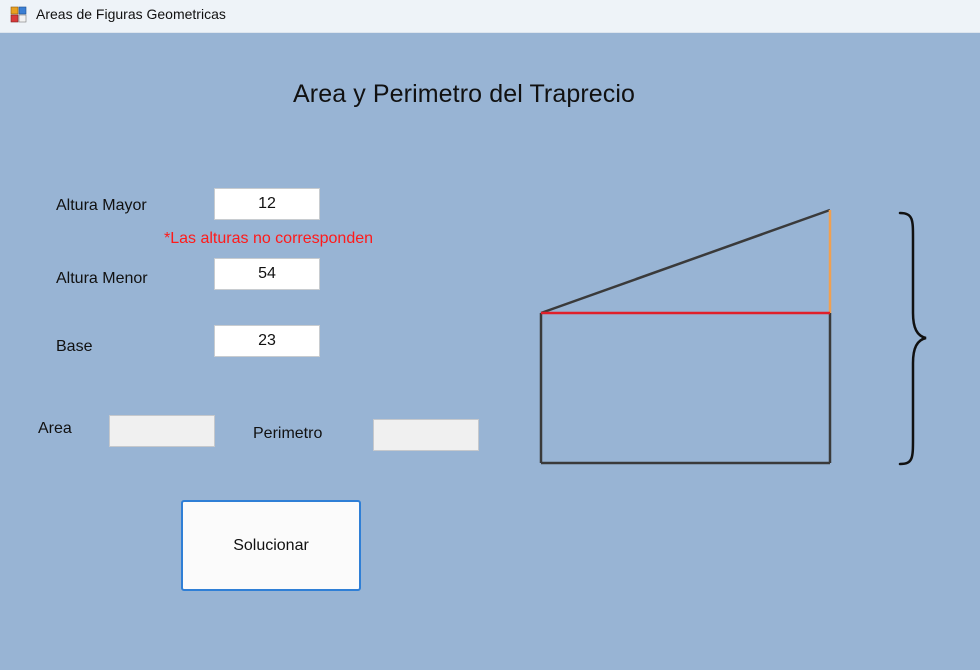 The image size is (980, 670). Describe the element at coordinates (426, 435) in the screenshot. I see `perimetro-output` at that location.